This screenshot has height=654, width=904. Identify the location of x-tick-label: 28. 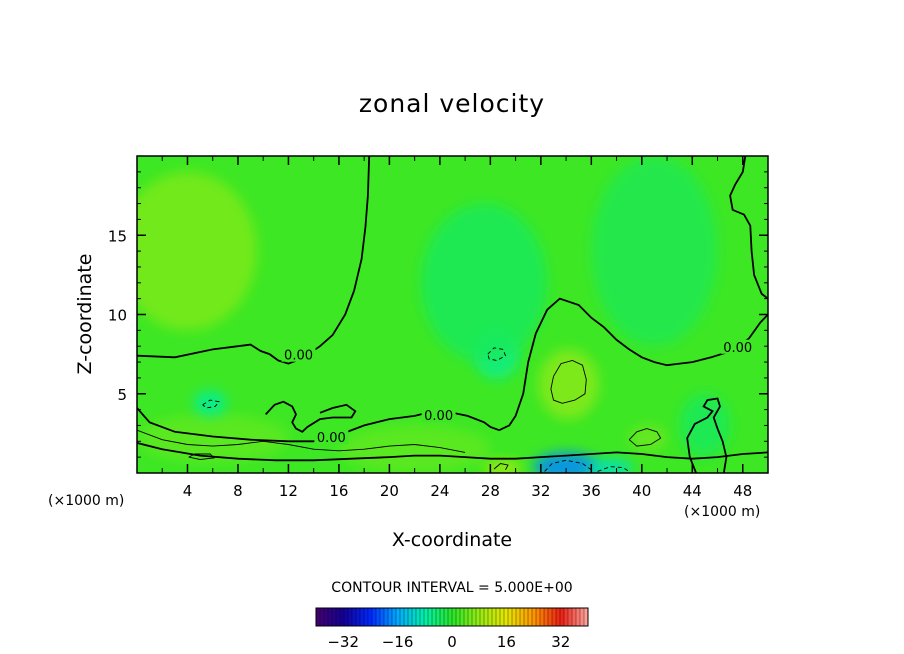
(490, 491).